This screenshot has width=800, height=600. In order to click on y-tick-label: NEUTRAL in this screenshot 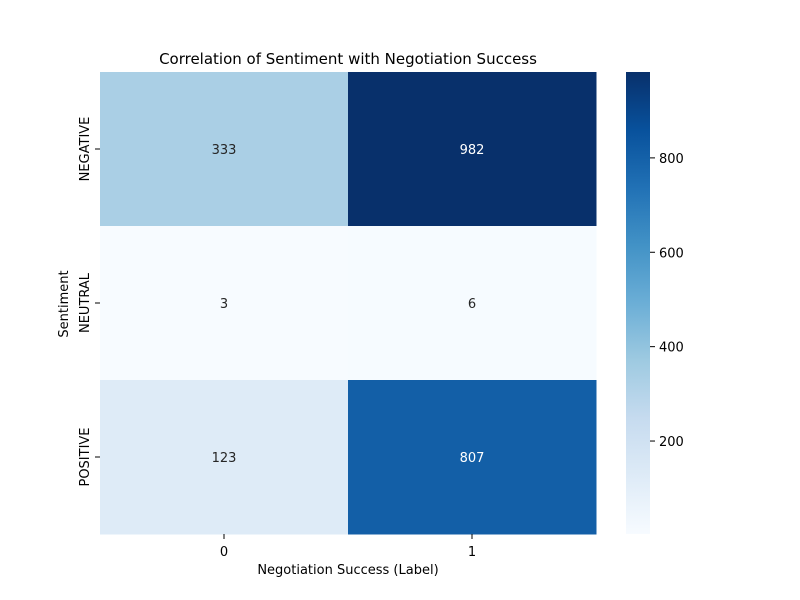, I will do `click(85, 302)`.